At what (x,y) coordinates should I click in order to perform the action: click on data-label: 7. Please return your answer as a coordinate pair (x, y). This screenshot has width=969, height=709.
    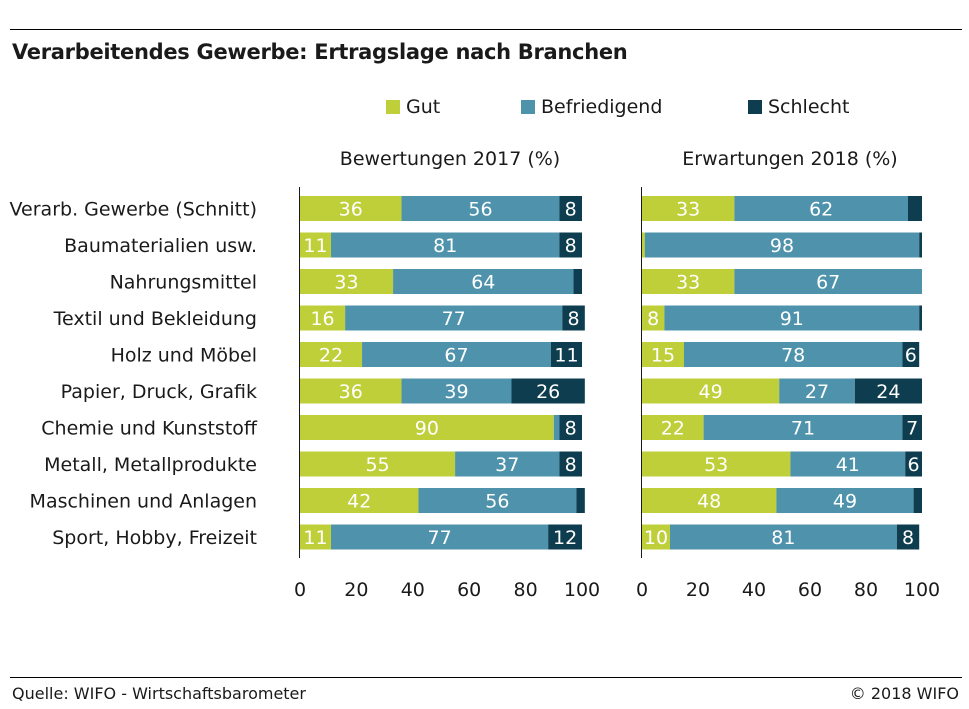
    Looking at the image, I should click on (912, 429).